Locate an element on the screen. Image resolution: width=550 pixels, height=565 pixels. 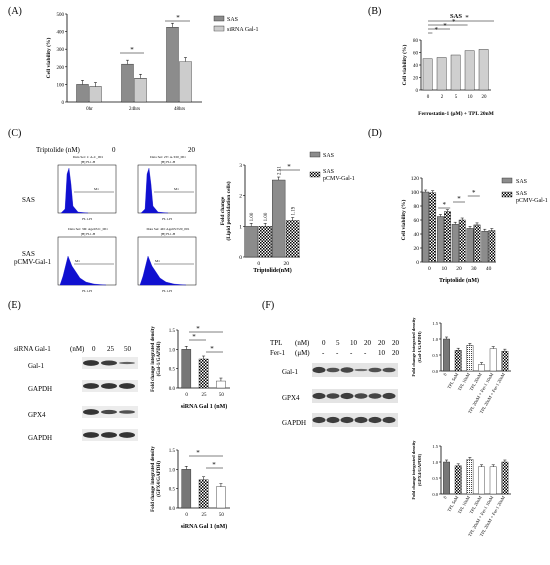
y-tick-label: 0.5 is located at coordinates (172, 370).